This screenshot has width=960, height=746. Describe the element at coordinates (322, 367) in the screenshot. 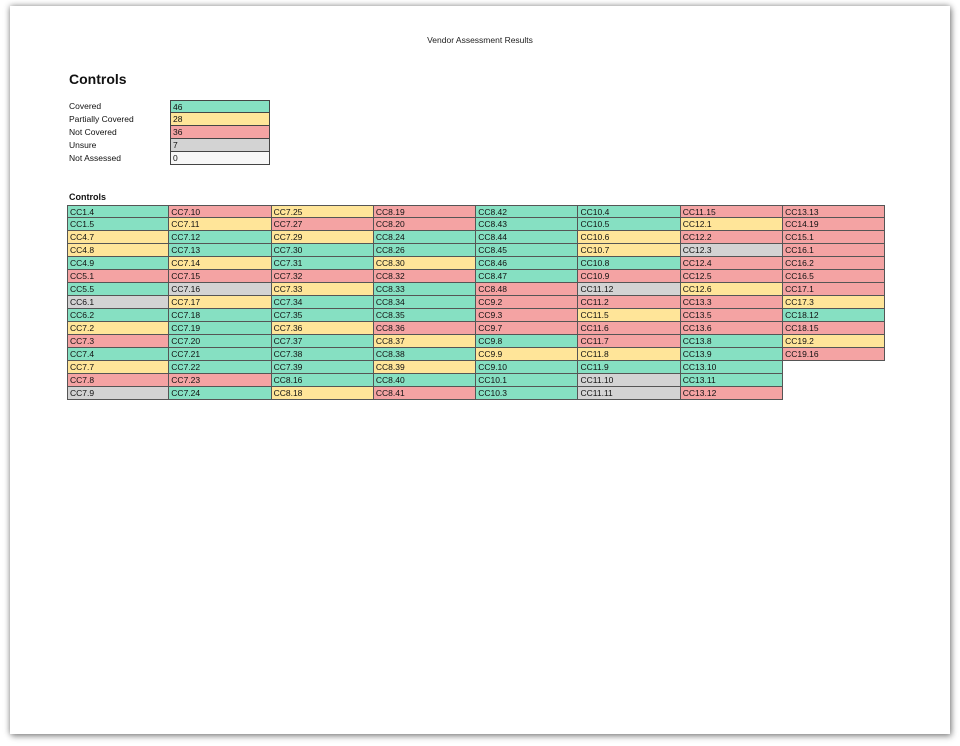

I see `control-cell: CC7.39` at that location.